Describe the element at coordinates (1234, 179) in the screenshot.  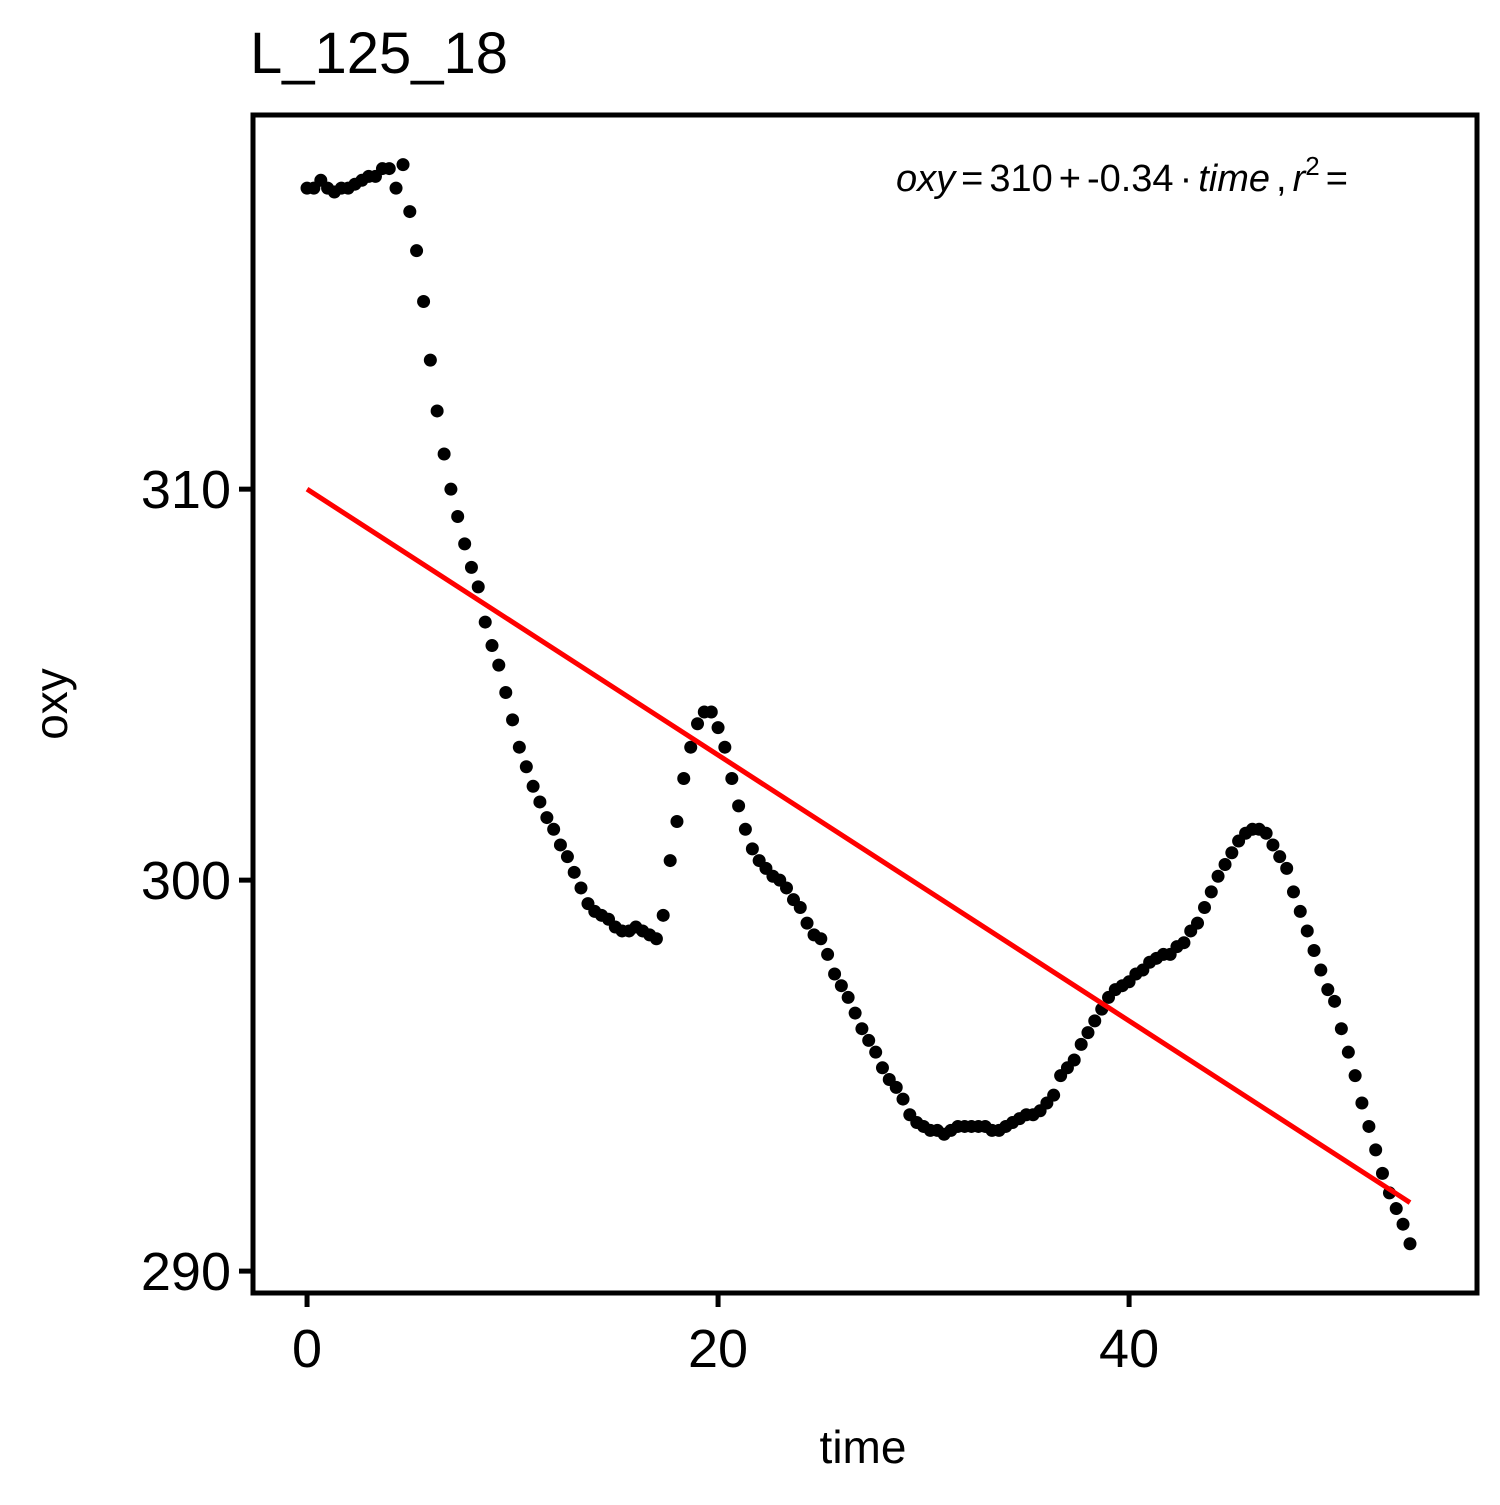
I see `equation-part: time` at that location.